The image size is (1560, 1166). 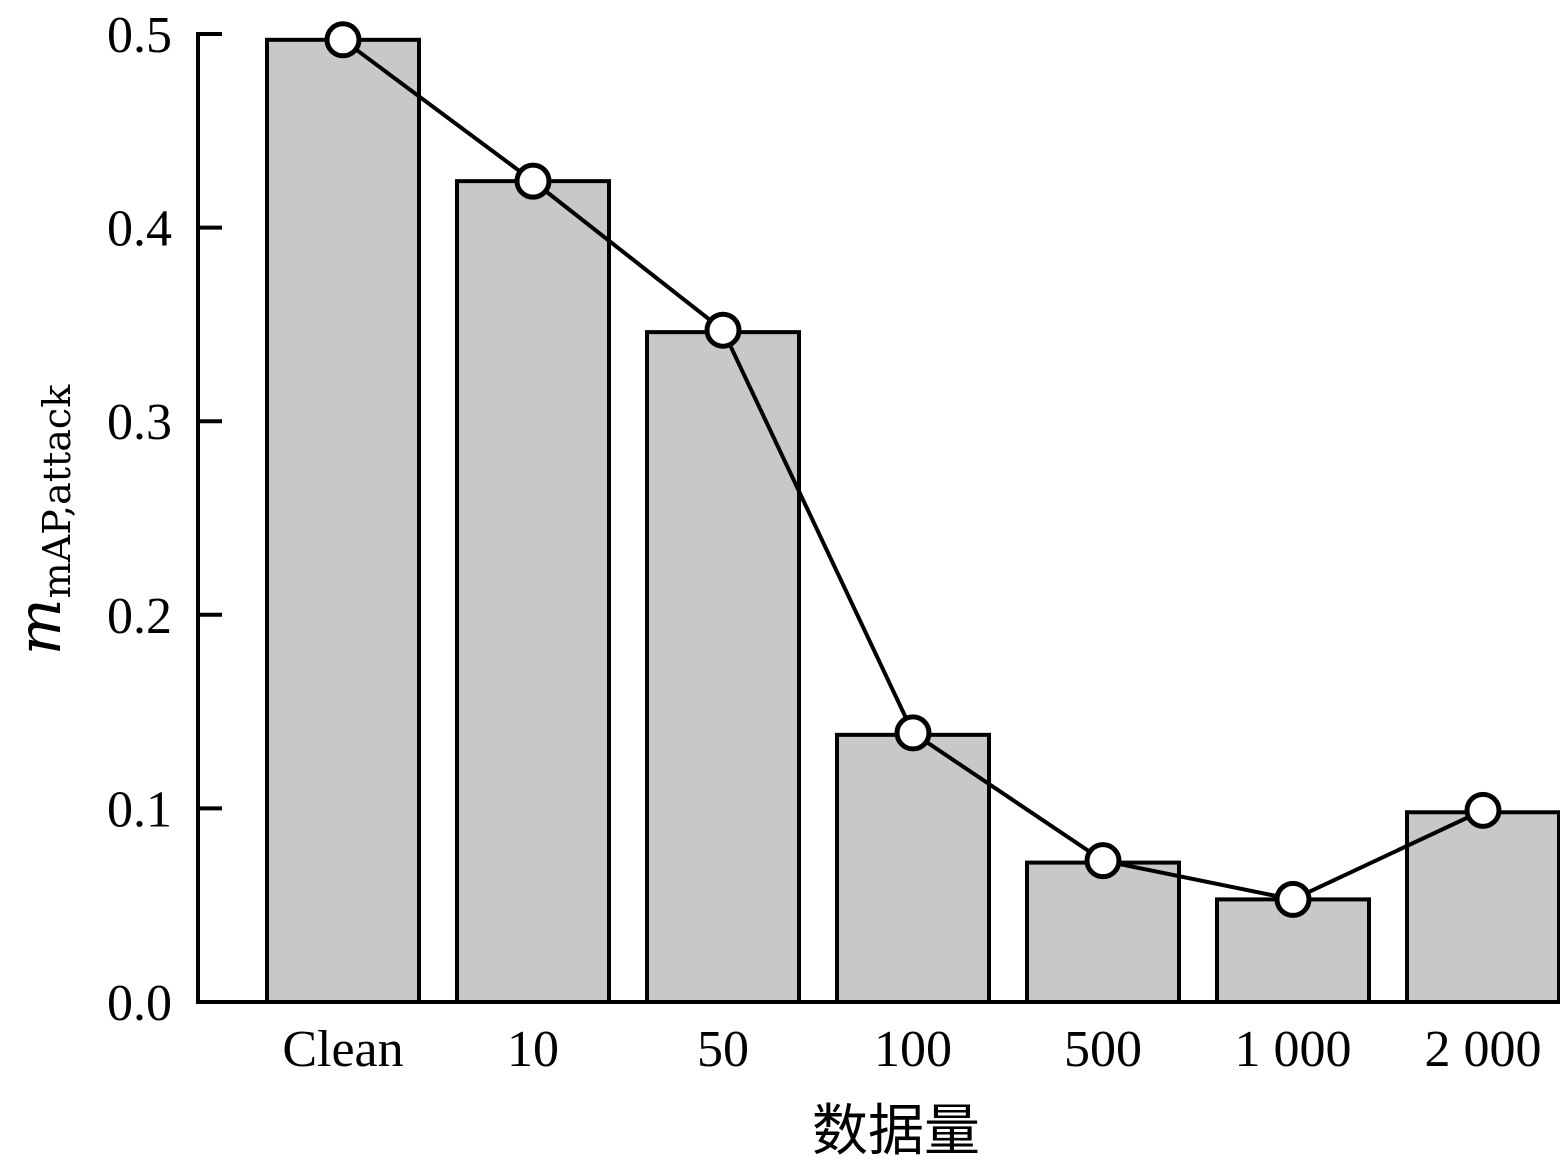 What do you see at coordinates (1103, 1049) in the screenshot?
I see `x-tick-label: 500` at bounding box center [1103, 1049].